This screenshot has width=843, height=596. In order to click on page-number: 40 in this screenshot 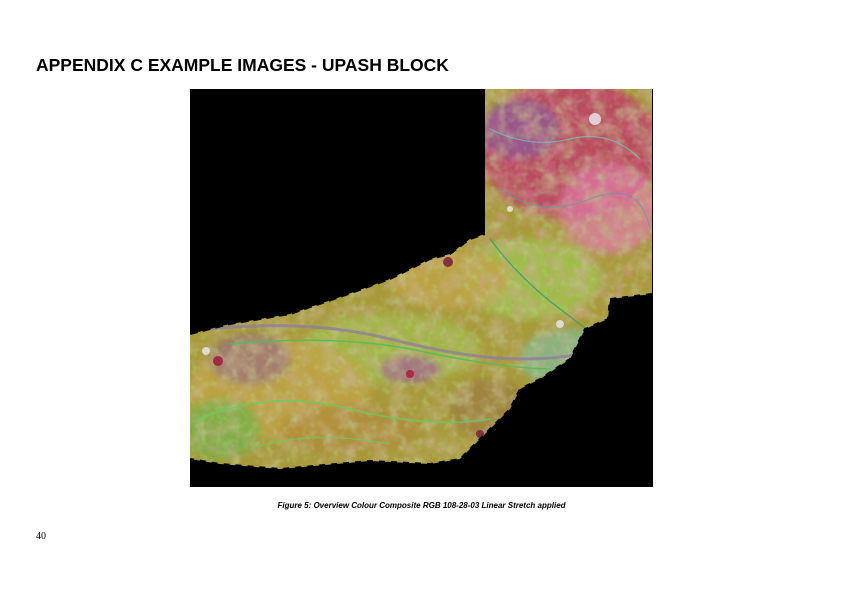, I will do `click(41, 536)`.